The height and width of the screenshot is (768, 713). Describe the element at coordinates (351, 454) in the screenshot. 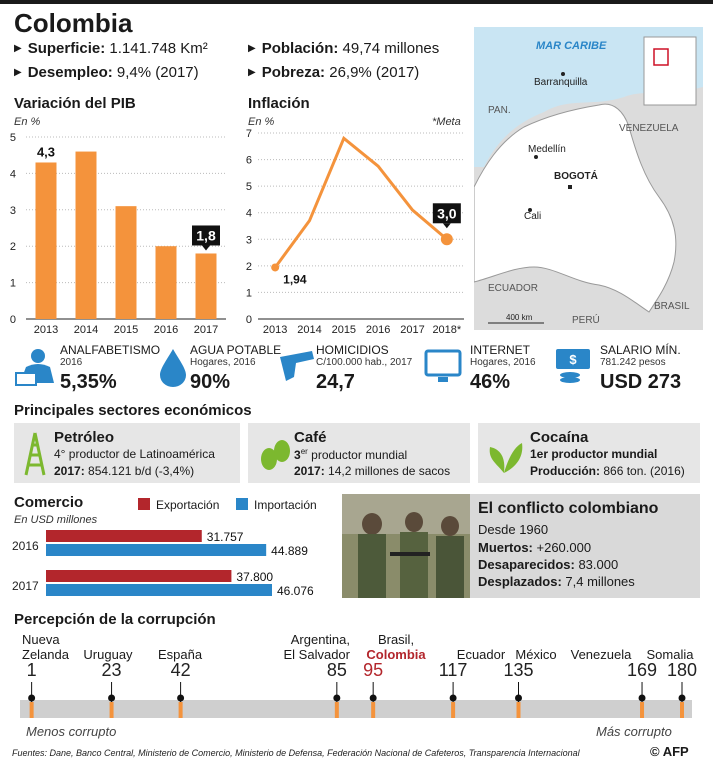

I see `sector-line1: 3er productor mundial` at that location.